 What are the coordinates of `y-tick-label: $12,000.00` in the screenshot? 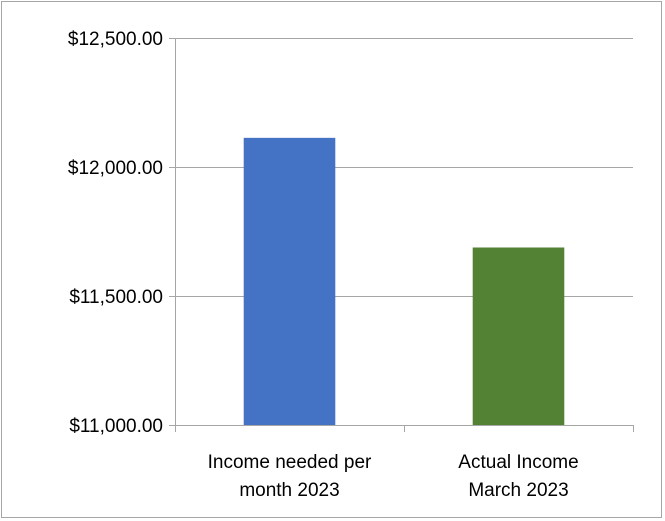 It's located at (115, 168).